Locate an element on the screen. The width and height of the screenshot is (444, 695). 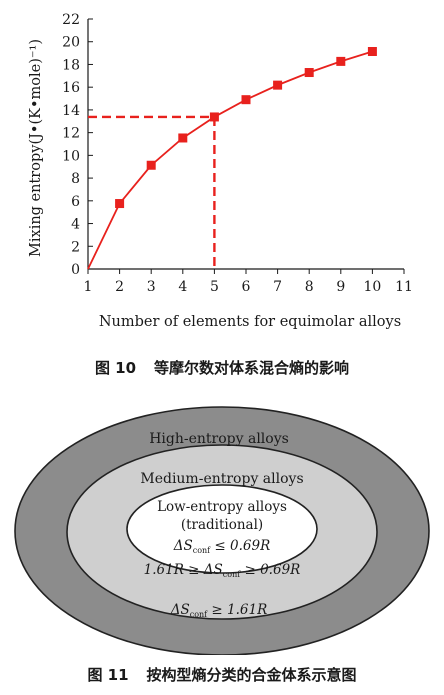
data-points is located at coordinates (246, 128).